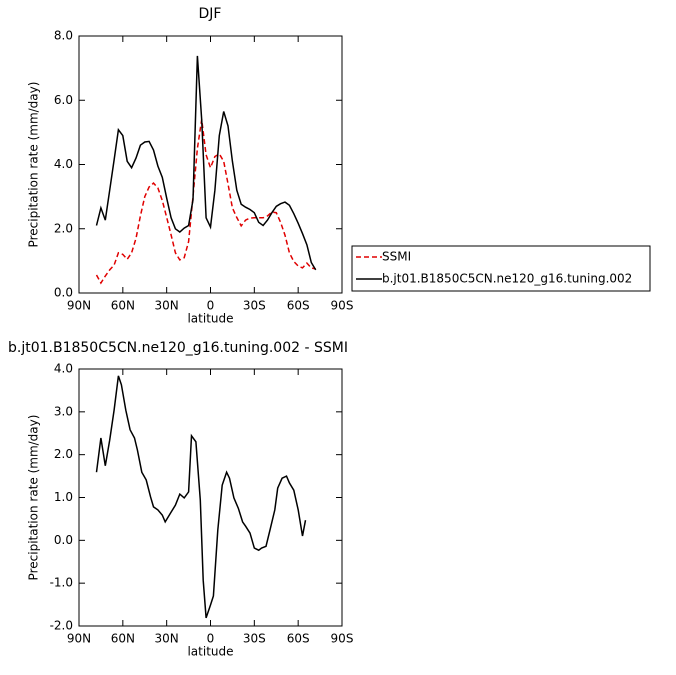 This screenshot has height=675, width=676. I want to click on y-tick-label: -1.0, so click(61, 583).